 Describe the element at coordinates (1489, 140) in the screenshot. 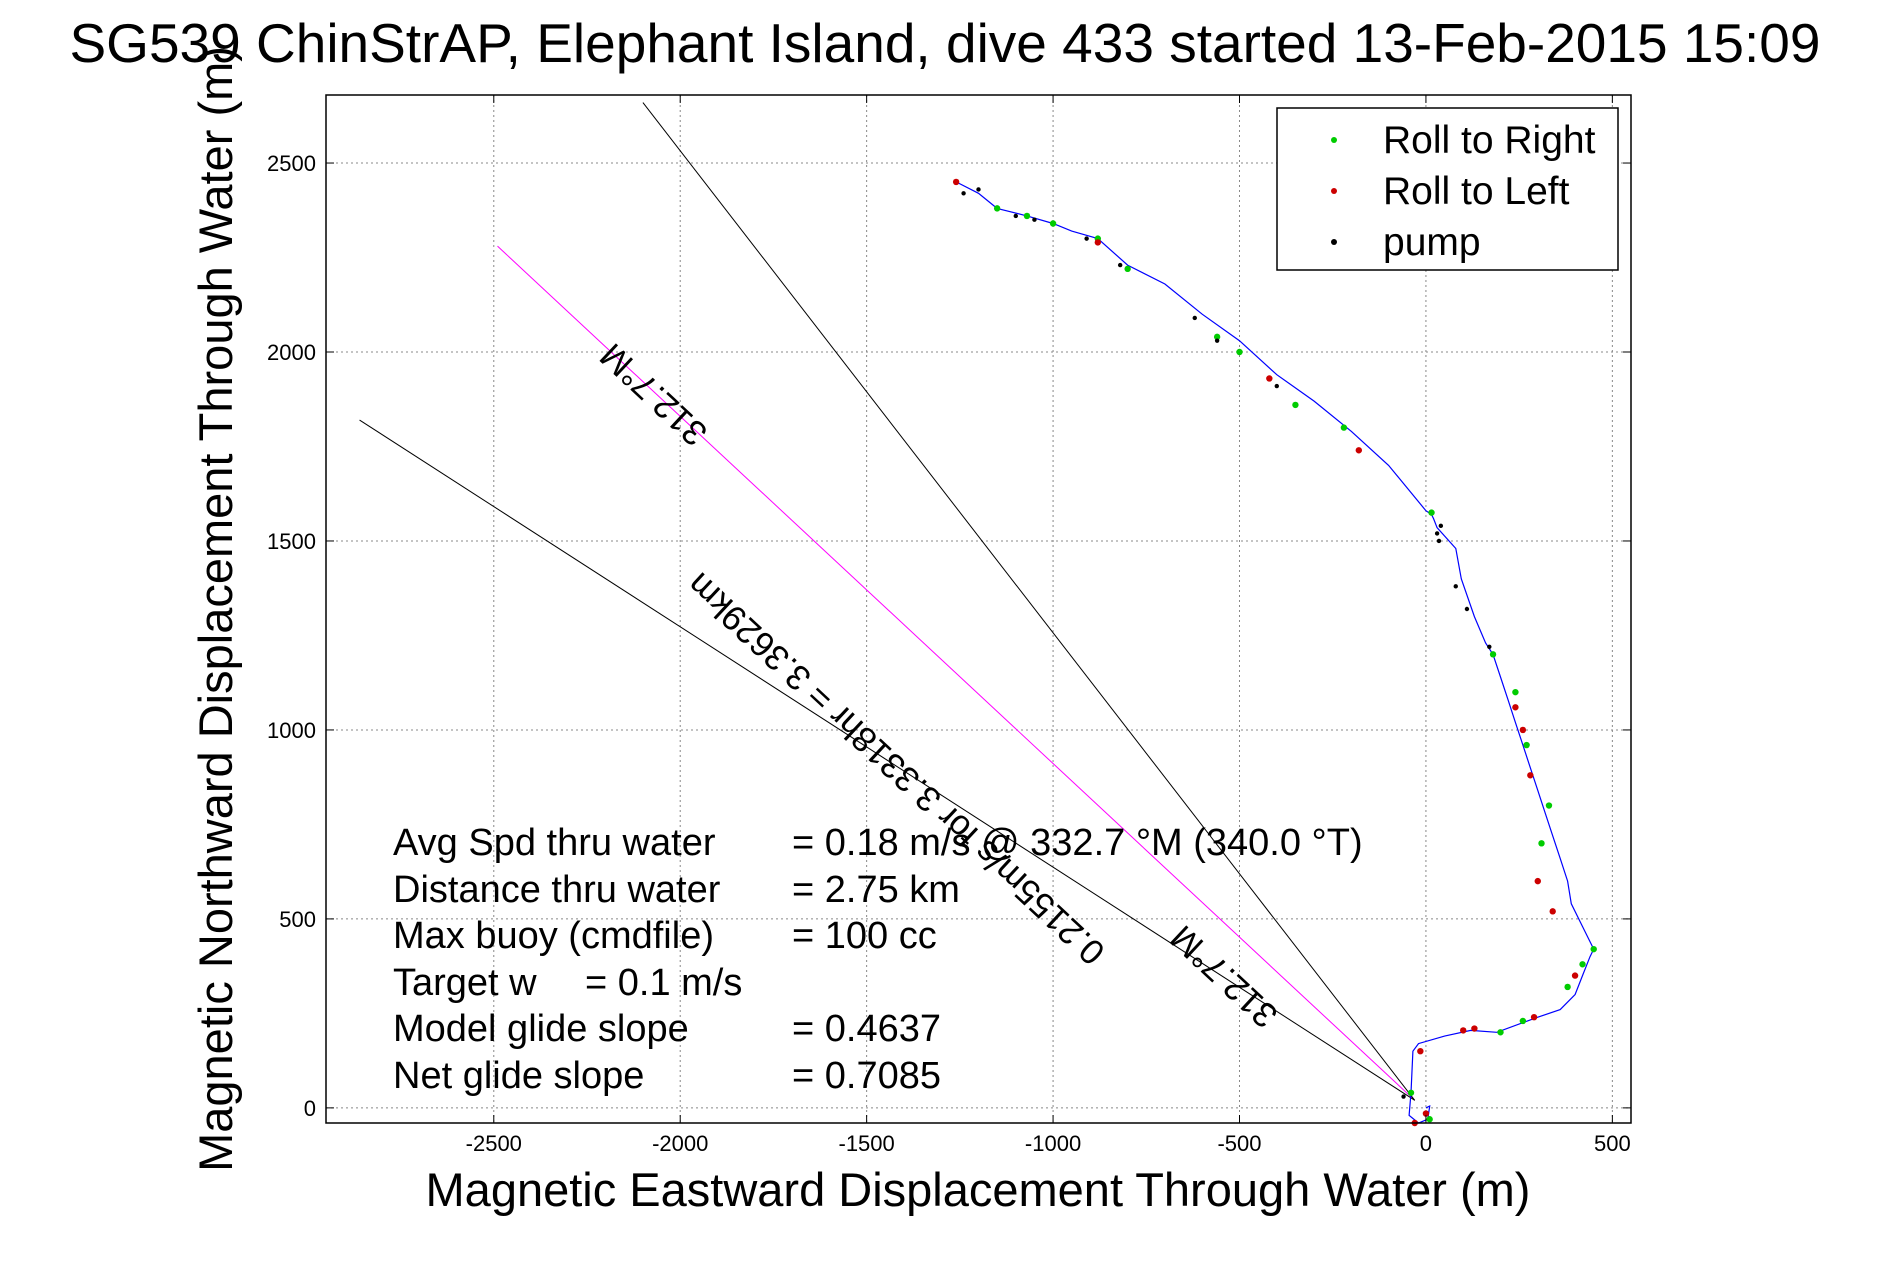

I see `legend-label: Roll to Right` at that location.